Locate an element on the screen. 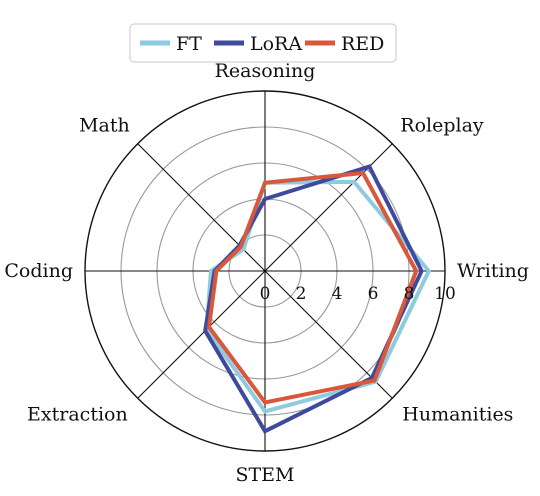 The image size is (540, 496). r-tick-label: 4 is located at coordinates (337, 294).